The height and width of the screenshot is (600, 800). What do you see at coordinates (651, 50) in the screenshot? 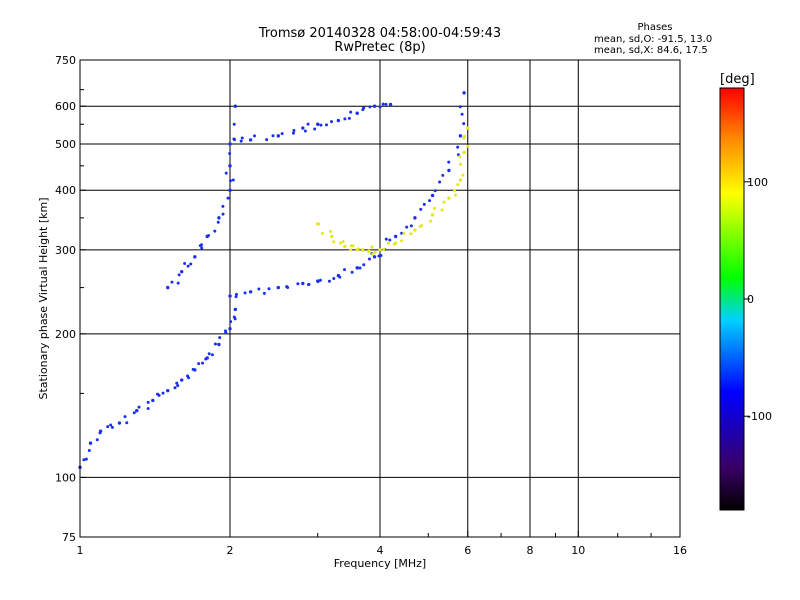
I see `phases-x-stats: mean, sd,X: 84.6, 17.5` at bounding box center [651, 50].